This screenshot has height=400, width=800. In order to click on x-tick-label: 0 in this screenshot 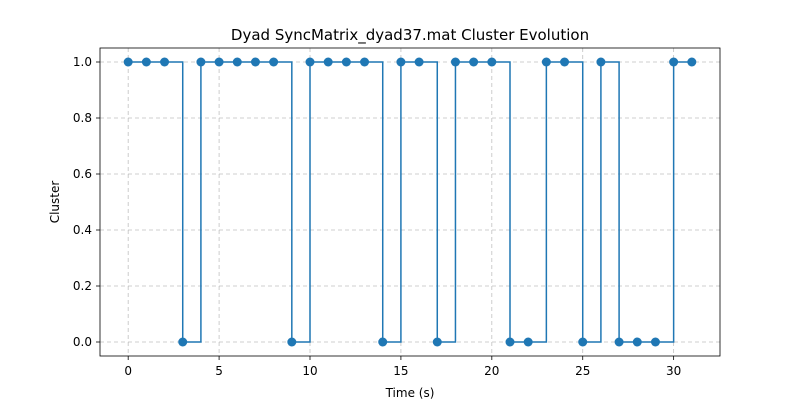, I will do `click(128, 371)`.